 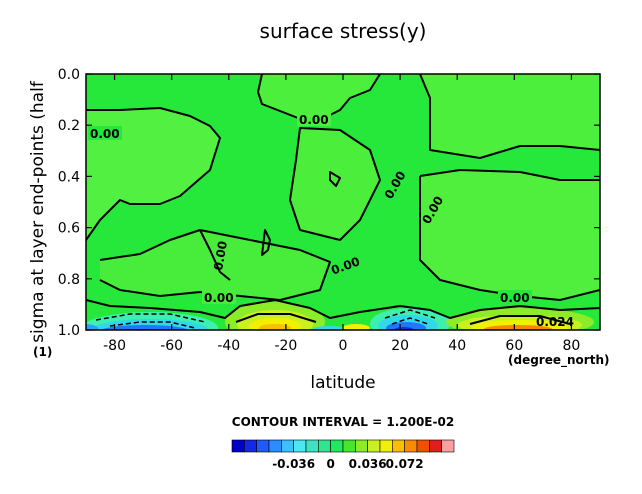 I want to click on x-tick-label: -20, so click(x=285, y=346).